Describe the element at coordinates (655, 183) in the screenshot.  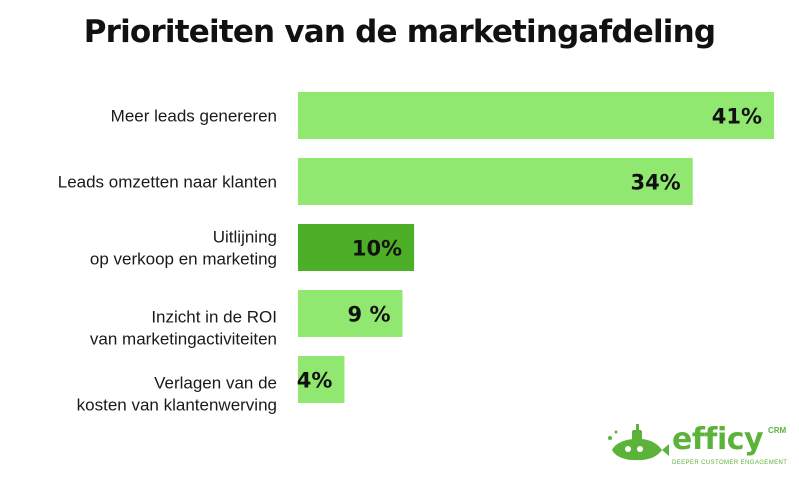
I see `value-label: 34%` at that location.